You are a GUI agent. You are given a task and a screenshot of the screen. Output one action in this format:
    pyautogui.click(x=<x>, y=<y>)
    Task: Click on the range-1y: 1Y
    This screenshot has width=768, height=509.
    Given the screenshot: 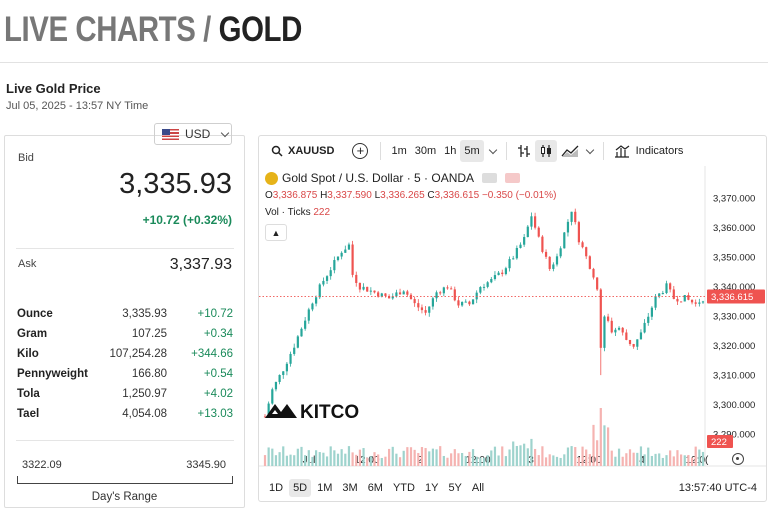 What is the action you would take?
    pyautogui.click(x=431, y=488)
    